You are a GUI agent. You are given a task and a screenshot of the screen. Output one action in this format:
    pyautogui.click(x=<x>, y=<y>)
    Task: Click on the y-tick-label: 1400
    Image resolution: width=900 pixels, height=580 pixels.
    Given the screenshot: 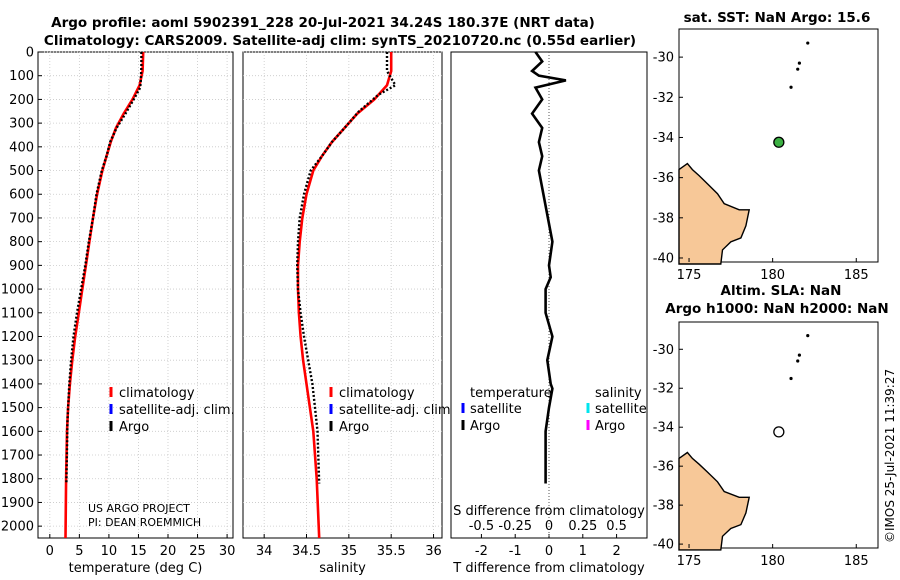 What is the action you would take?
    pyautogui.click(x=17, y=384)
    